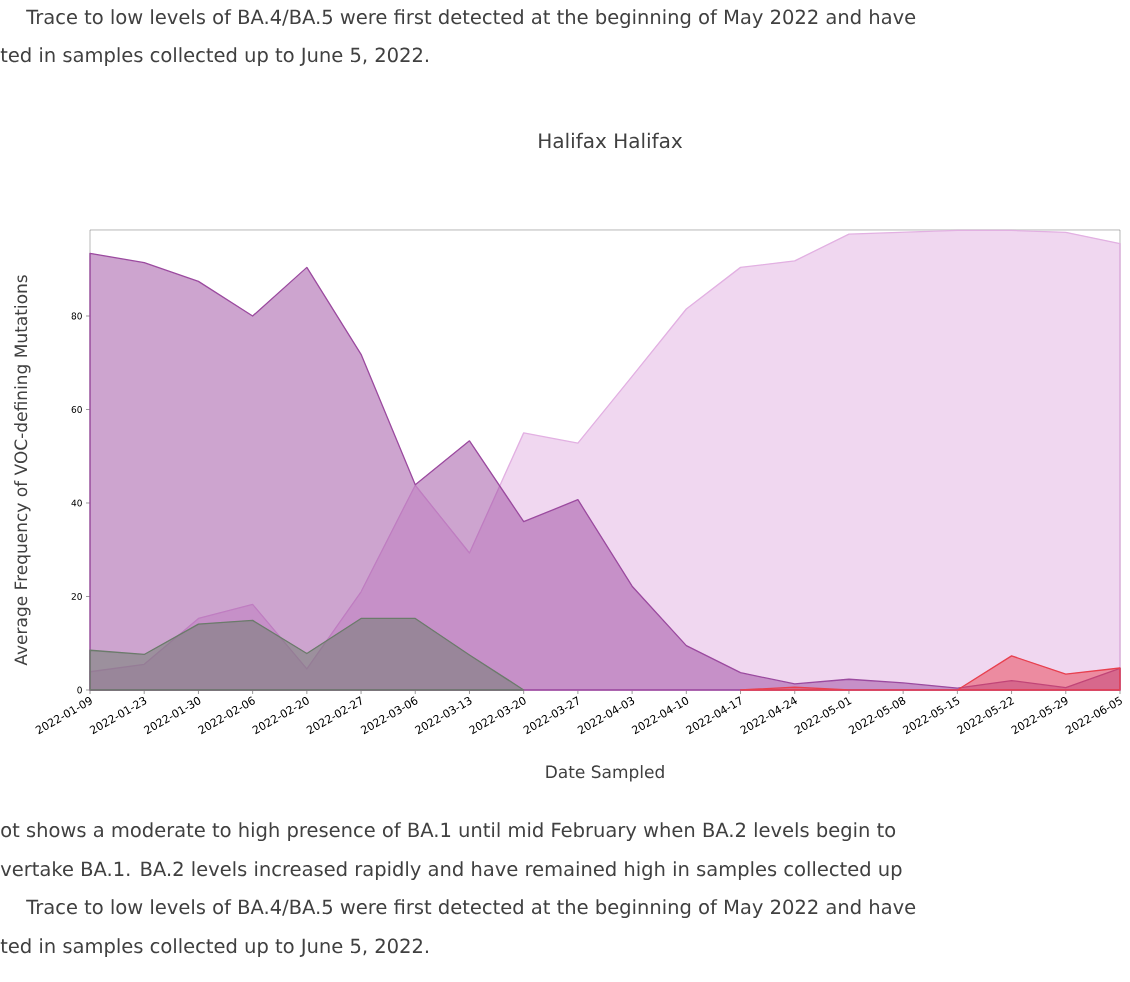 This screenshot has width=1130, height=982. What do you see at coordinates (605, 773) in the screenshot?
I see `x-axis-title: Date Sampled` at bounding box center [605, 773].